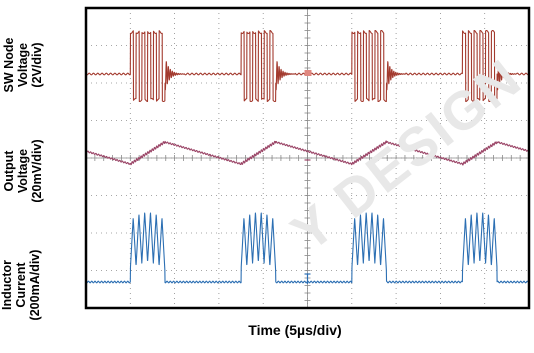 The height and width of the screenshot is (353, 534). I want to click on y-label-output-voltage: Output Voltage (20mV/div), so click(23, 171).